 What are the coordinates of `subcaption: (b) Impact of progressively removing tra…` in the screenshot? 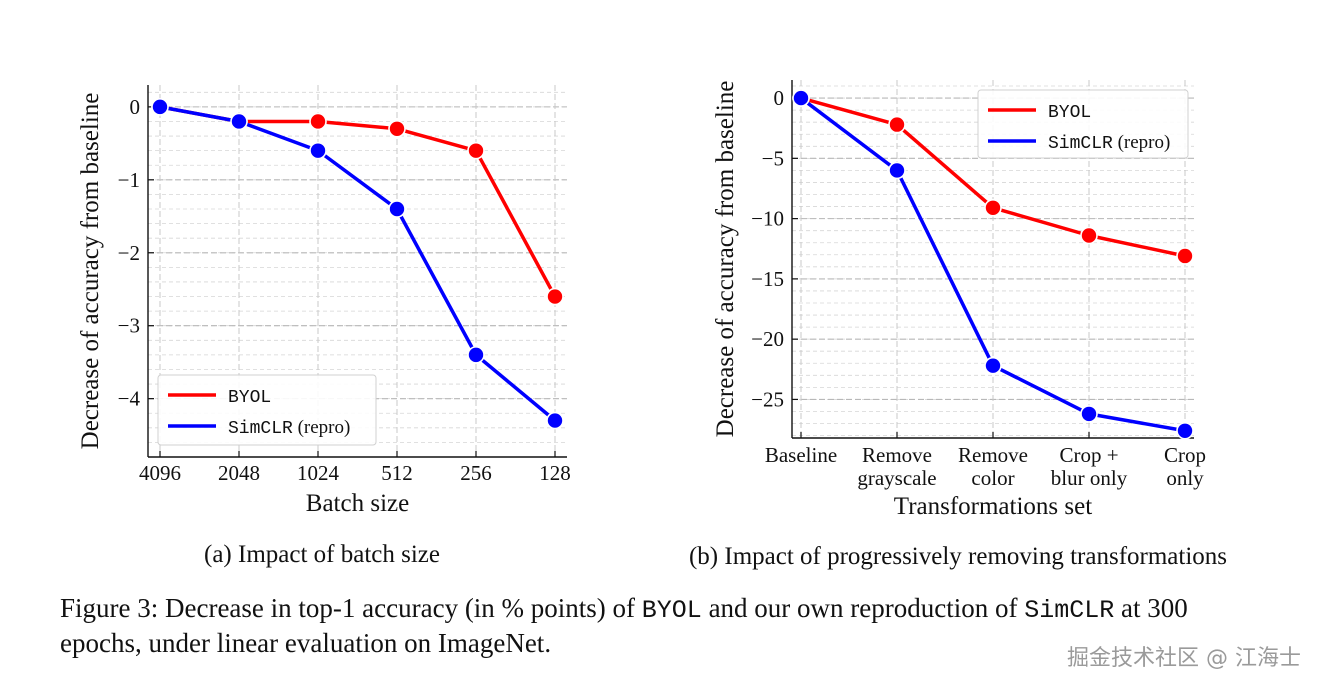 It's located at (958, 556).